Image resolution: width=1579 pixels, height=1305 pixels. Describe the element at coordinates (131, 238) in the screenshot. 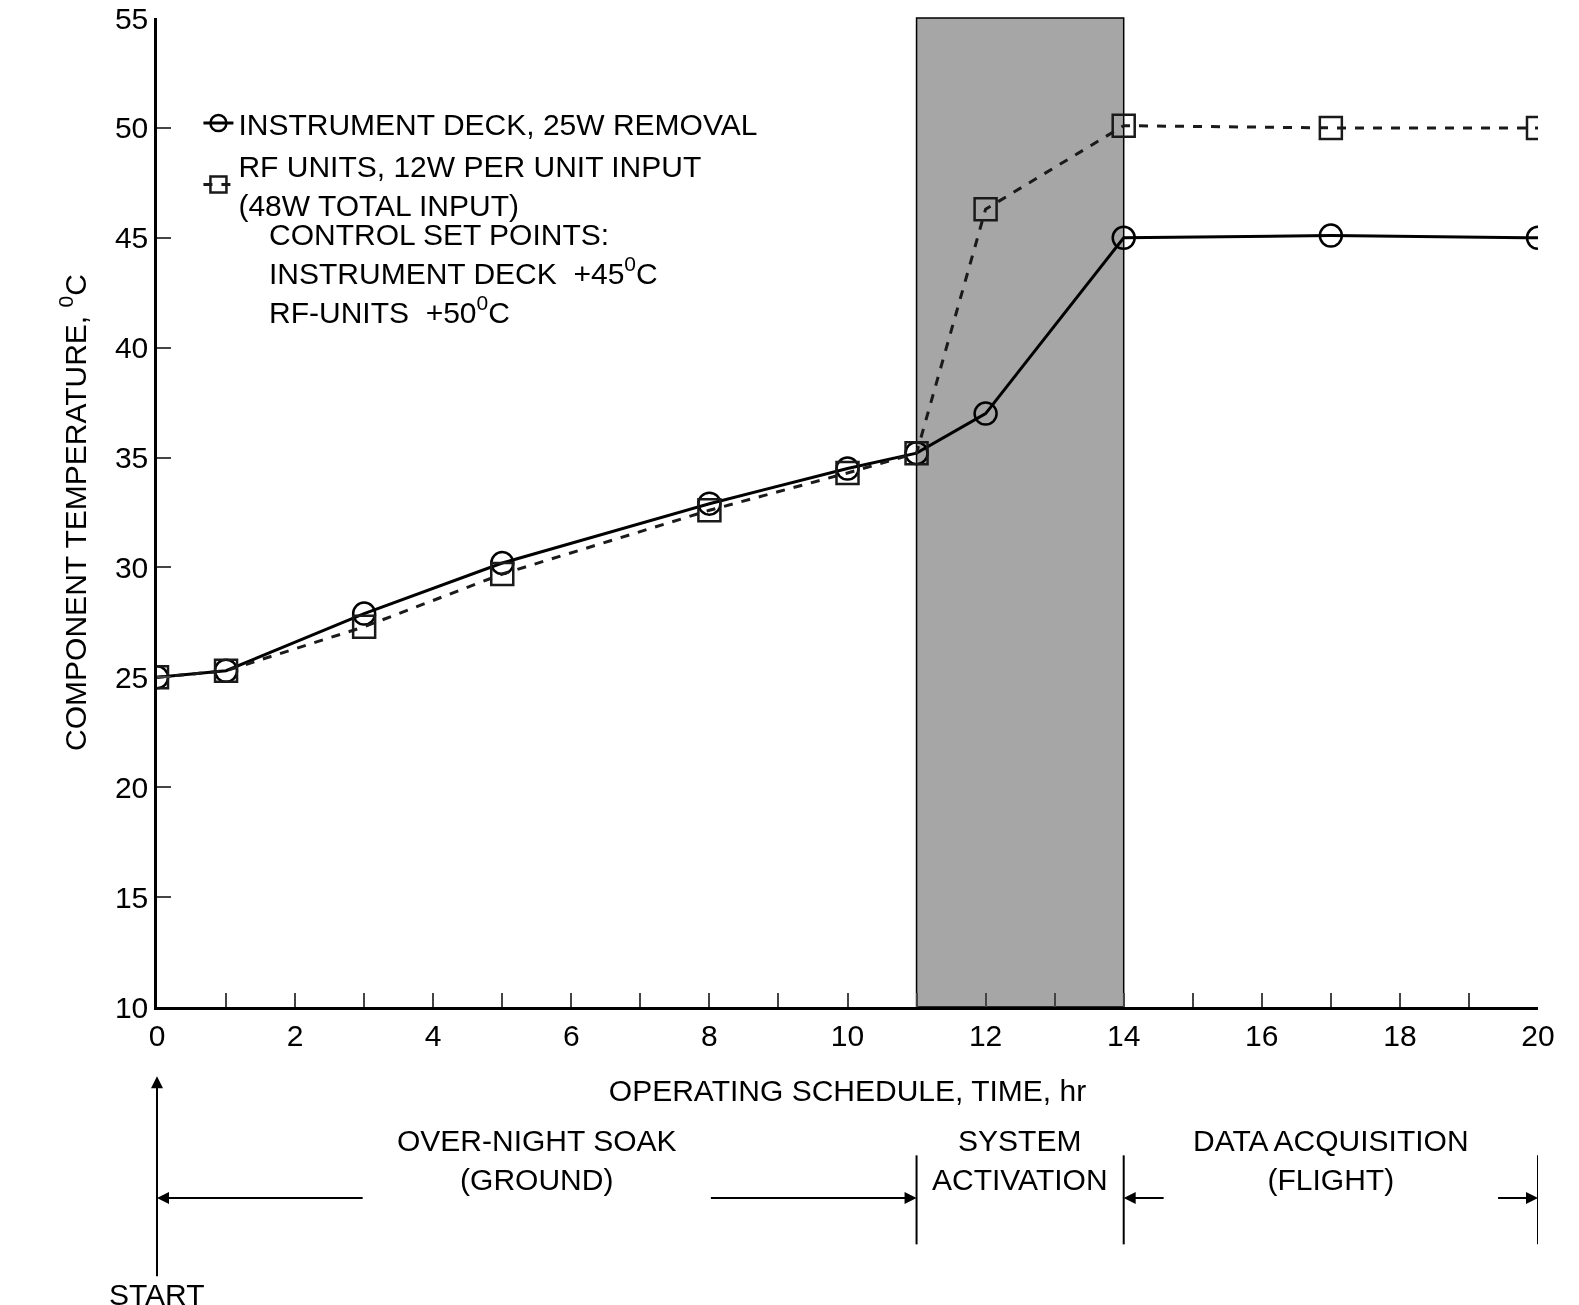

I see `y-tick-label: 45` at that location.